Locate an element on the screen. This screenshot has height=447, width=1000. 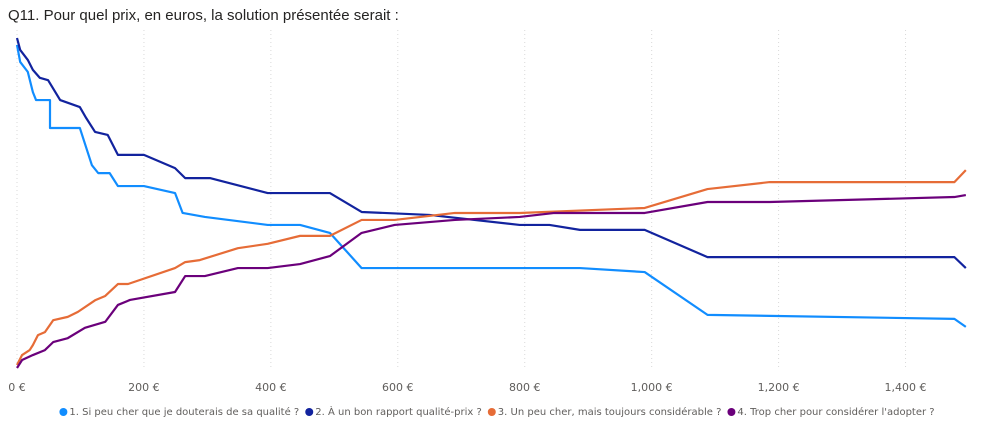
x-tick-label: 400 € is located at coordinates (271, 387).